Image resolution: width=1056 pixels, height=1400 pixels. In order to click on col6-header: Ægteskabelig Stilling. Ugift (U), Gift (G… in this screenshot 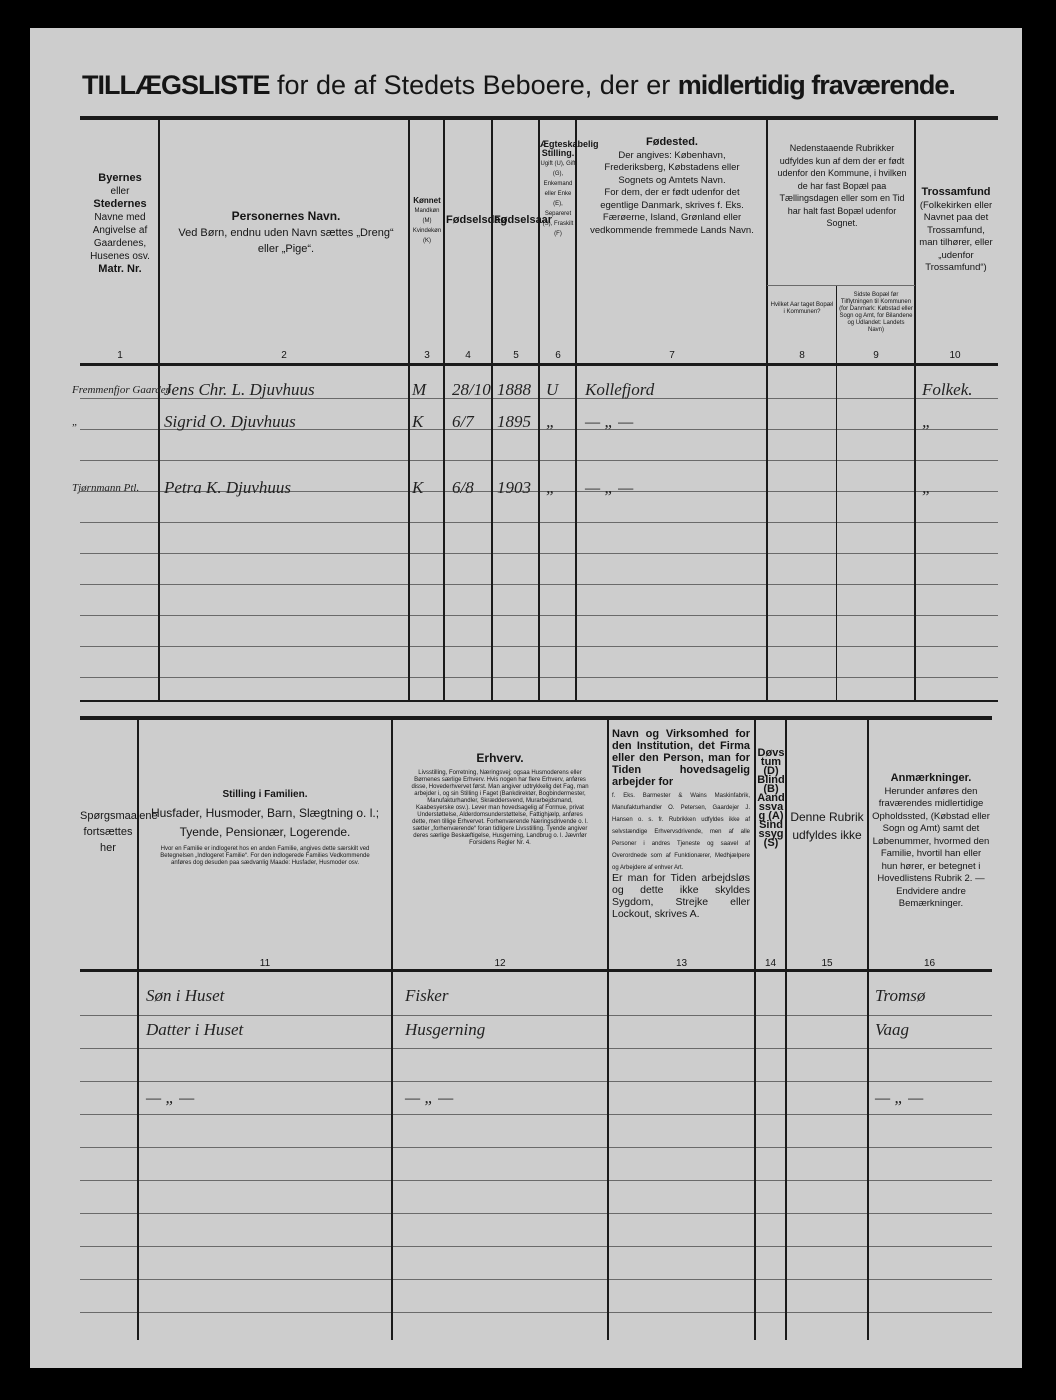, I will do `click(569, 188)`.